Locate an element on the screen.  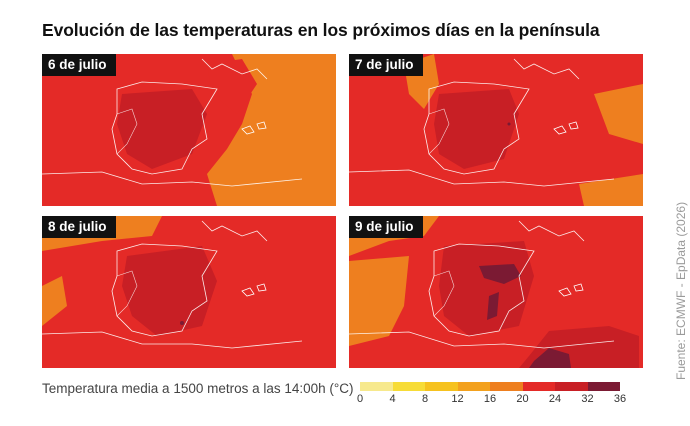
panel-date-label: 9 de julio is located at coordinates (386, 227).